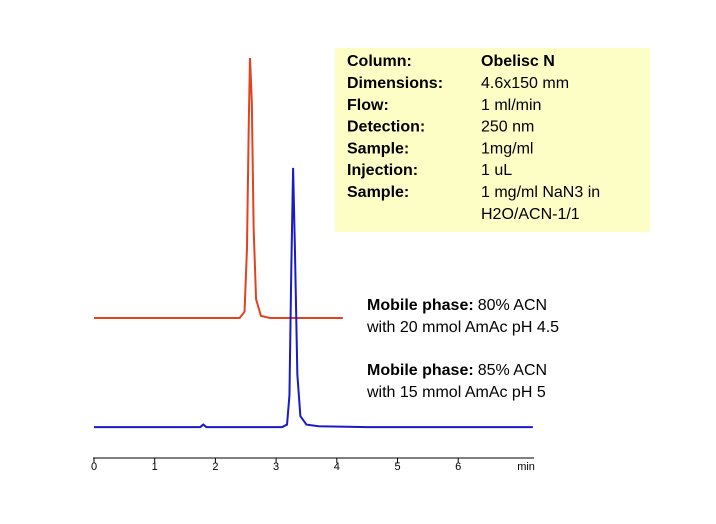  I want to click on info-value: Obelisc N, so click(518, 61).